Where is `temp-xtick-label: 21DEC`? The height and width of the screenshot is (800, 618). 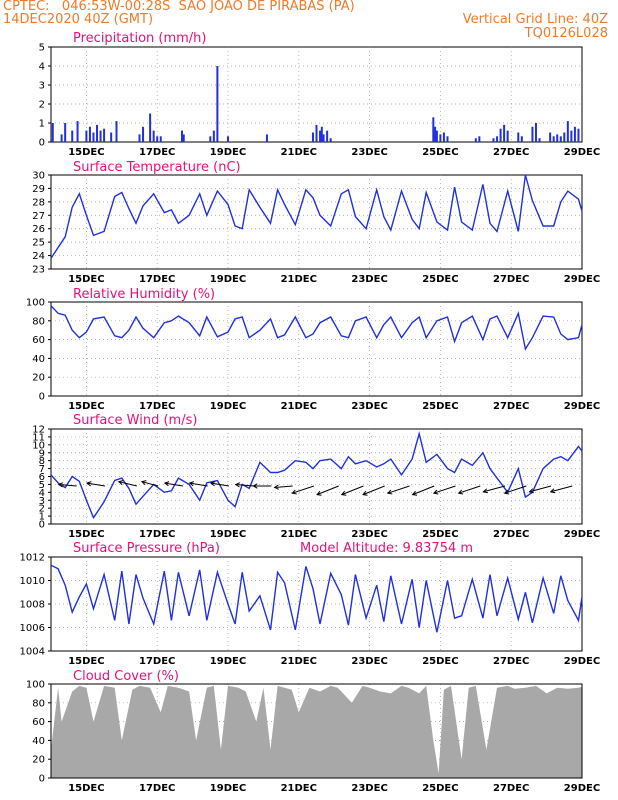 temp-xtick-label: 21DEC is located at coordinates (299, 279).